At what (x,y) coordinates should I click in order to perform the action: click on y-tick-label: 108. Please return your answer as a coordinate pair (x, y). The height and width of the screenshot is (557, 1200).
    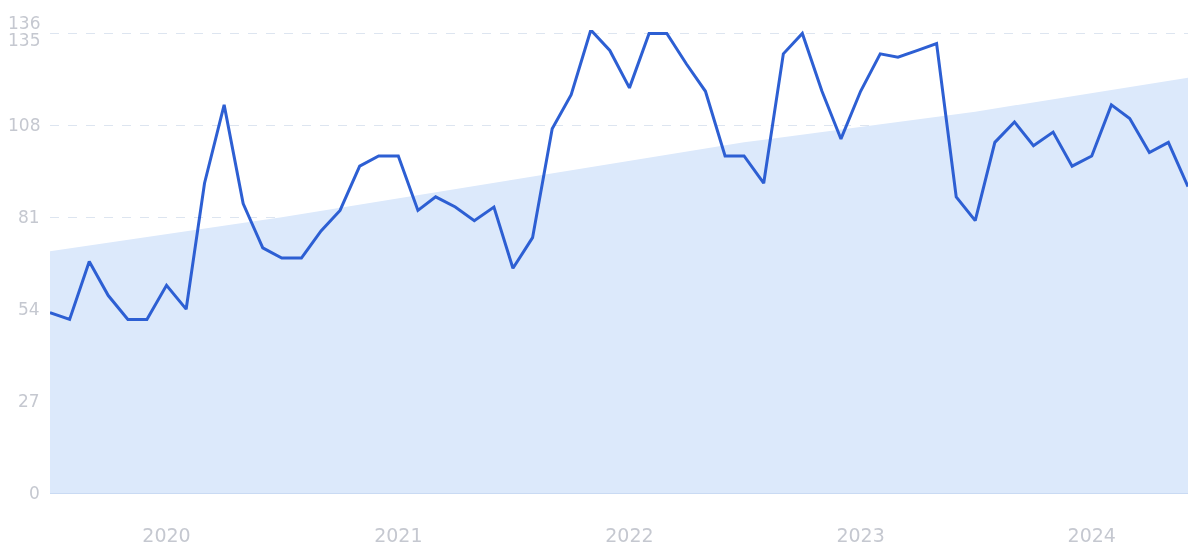
    Looking at the image, I should click on (24, 125).